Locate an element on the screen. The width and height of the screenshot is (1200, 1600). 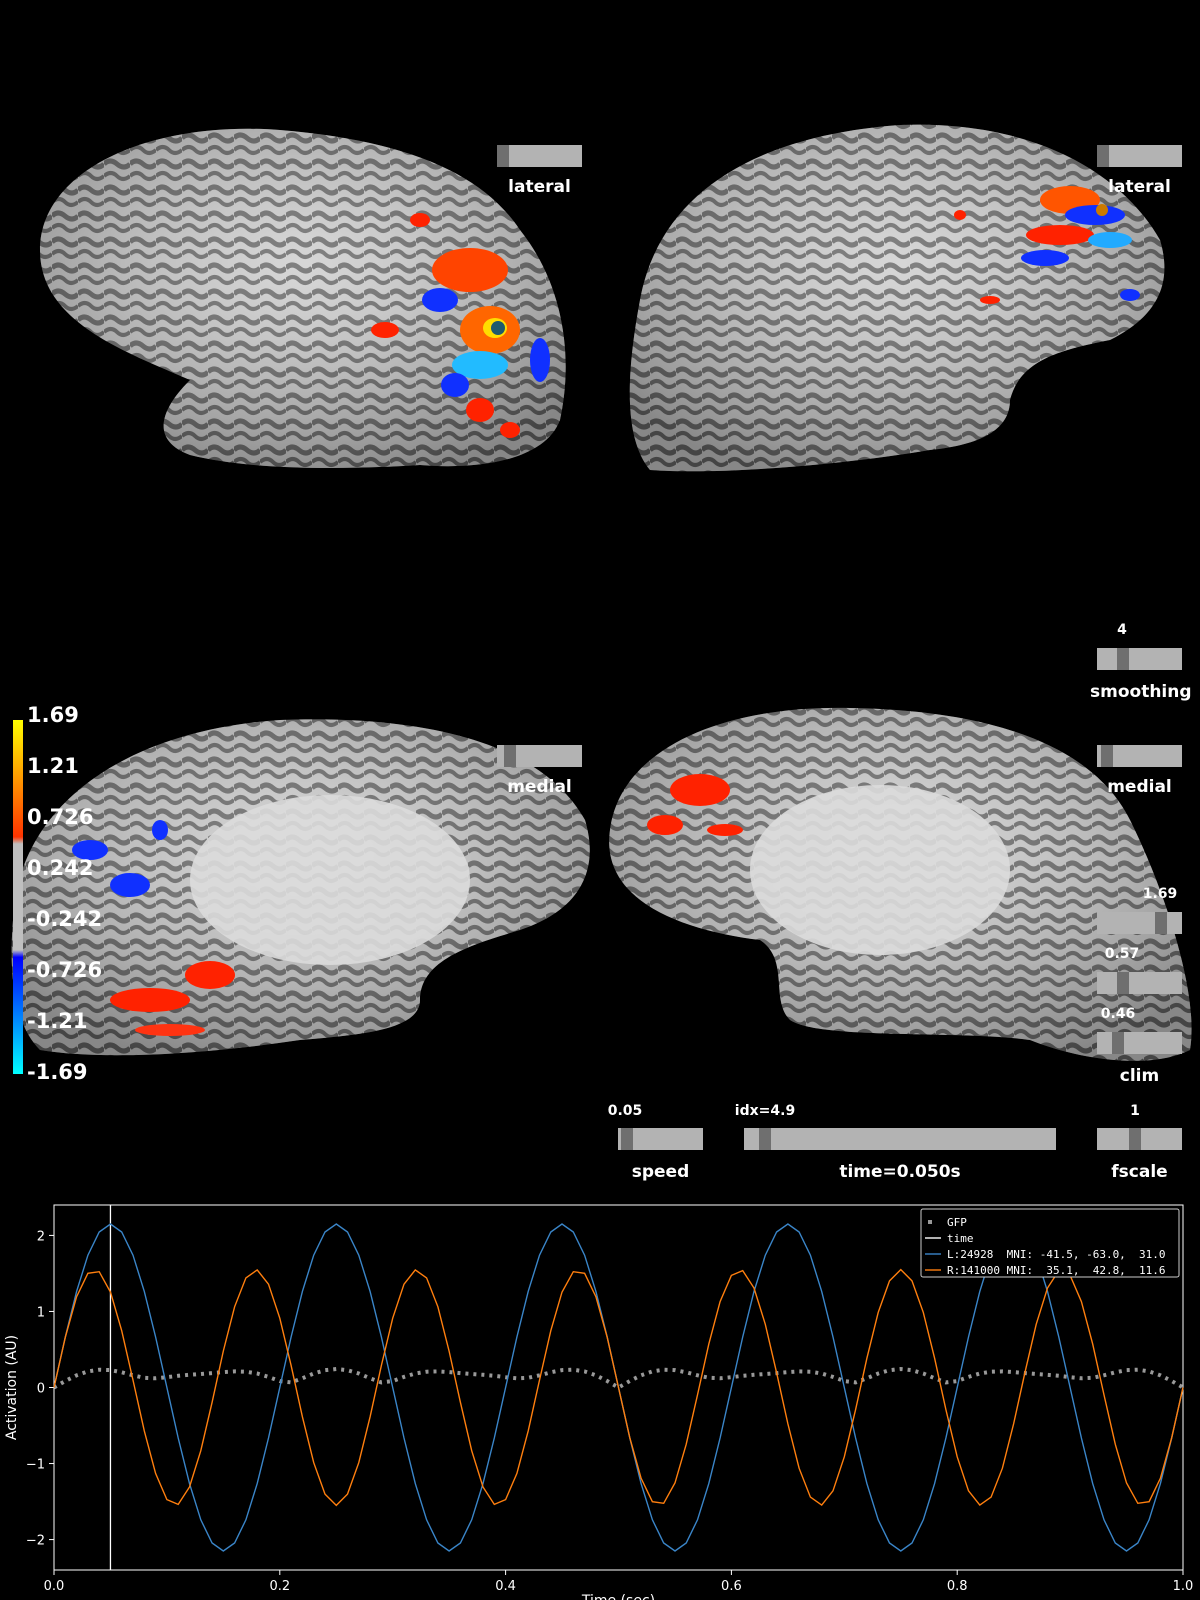
view-label-top-left: lateral is located at coordinates (539, 187).